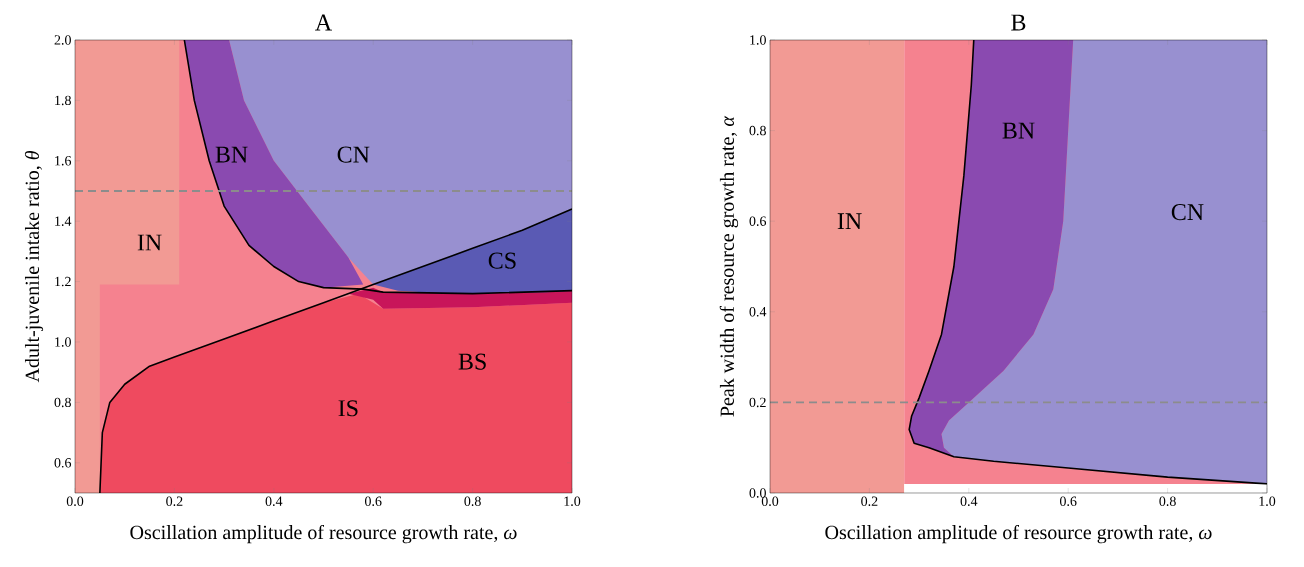 Image resolution: width=1304 pixels, height=567 pixels. Describe the element at coordinates (63, 100) in the screenshot. I see `y-tick-label: 1.8` at that location.